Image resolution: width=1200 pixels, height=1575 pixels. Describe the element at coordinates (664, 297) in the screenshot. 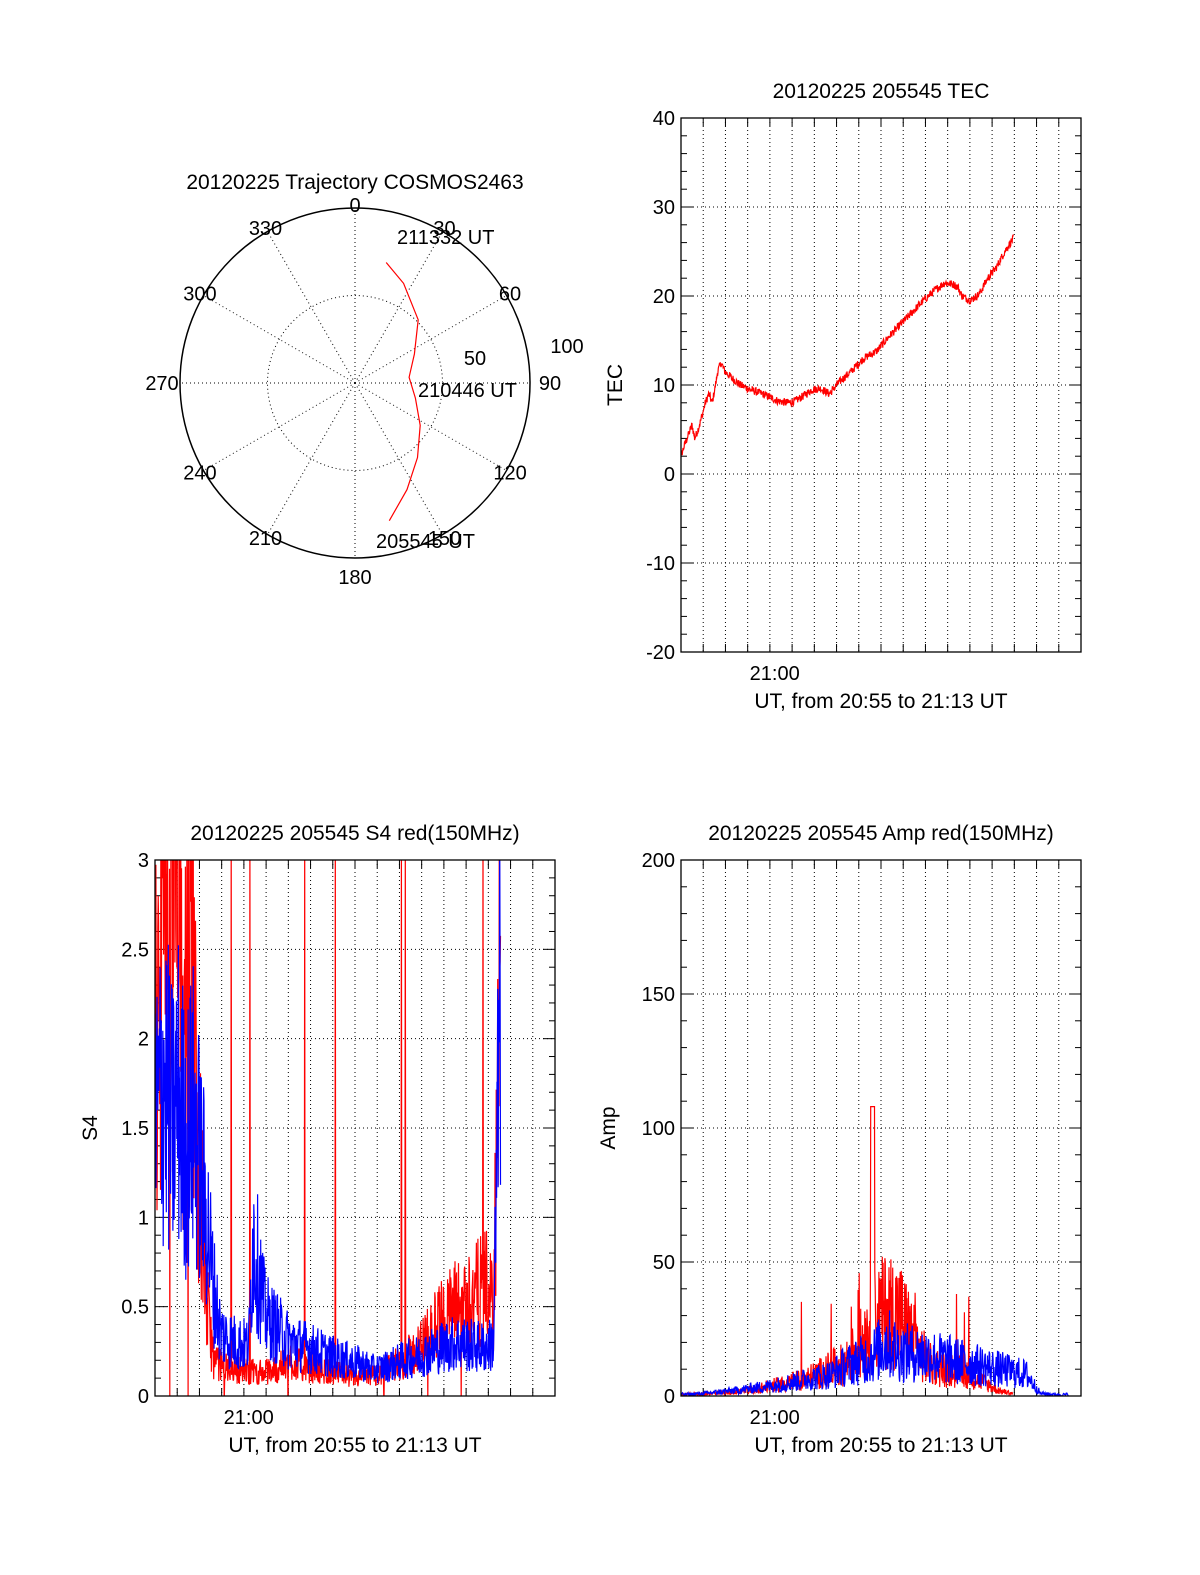

I see `y-tick-label: 20` at that location.